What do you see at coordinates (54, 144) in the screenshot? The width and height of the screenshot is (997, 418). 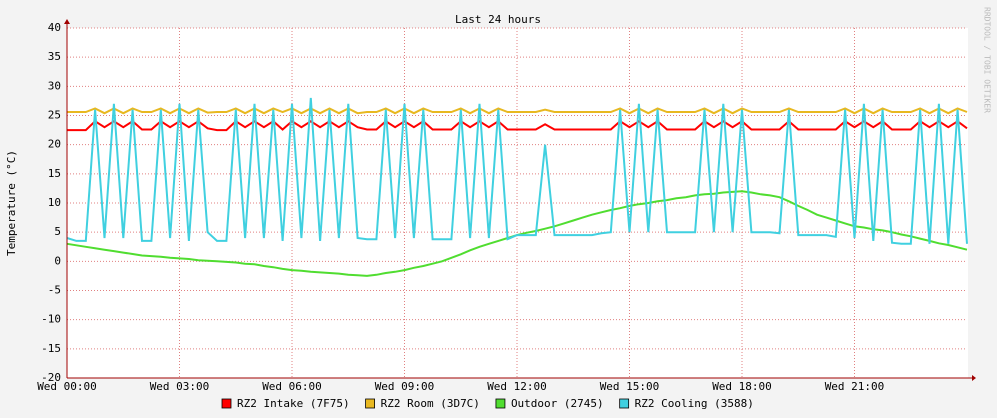 I see `y-tick-label: 20` at bounding box center [54, 144].